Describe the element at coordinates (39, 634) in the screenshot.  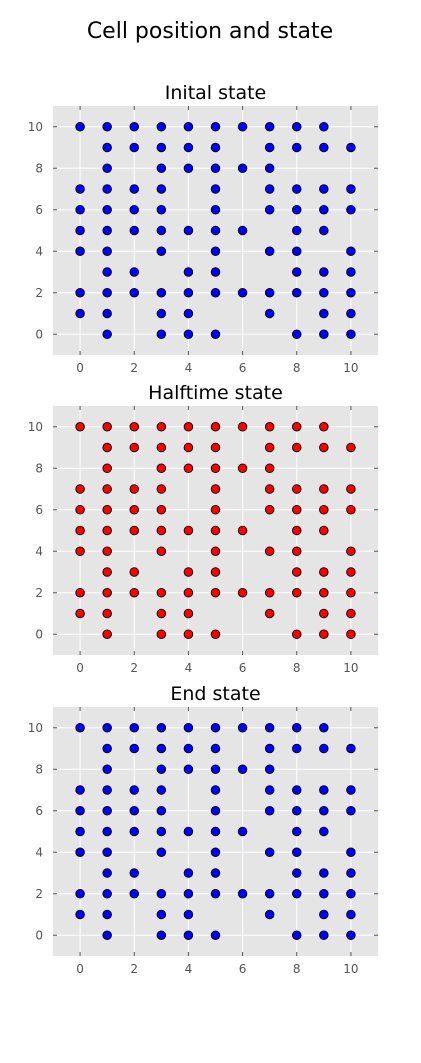
I see `y-tick-label: 0` at that location.